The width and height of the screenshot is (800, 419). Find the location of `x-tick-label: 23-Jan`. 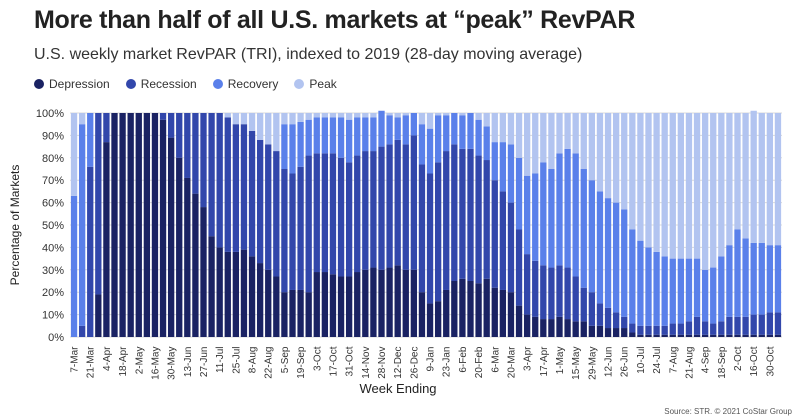

x-tick-label: 23-Jan is located at coordinates (447, 362).